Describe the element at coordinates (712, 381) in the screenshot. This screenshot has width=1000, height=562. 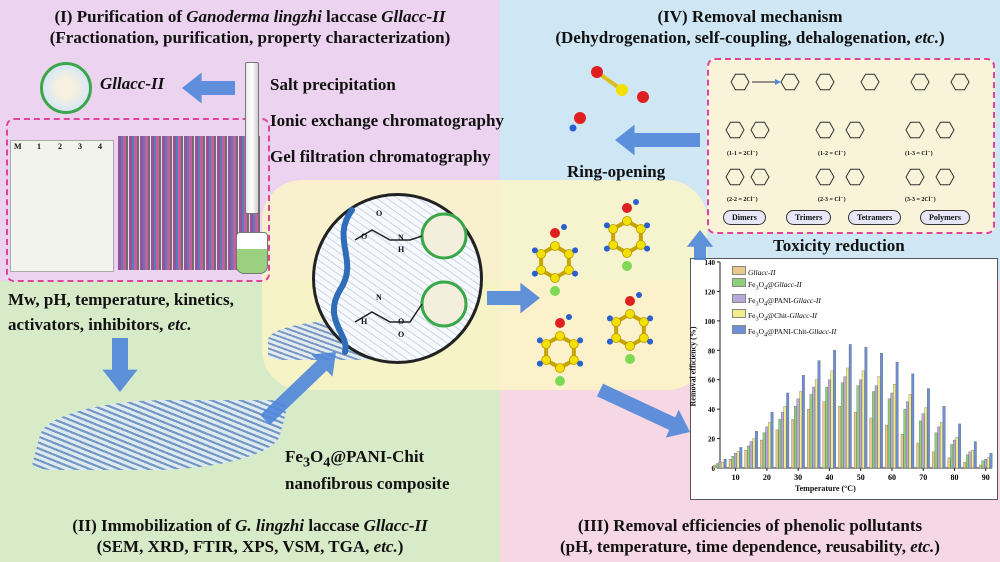
I see `chart-y-tick-label: 60` at that location.